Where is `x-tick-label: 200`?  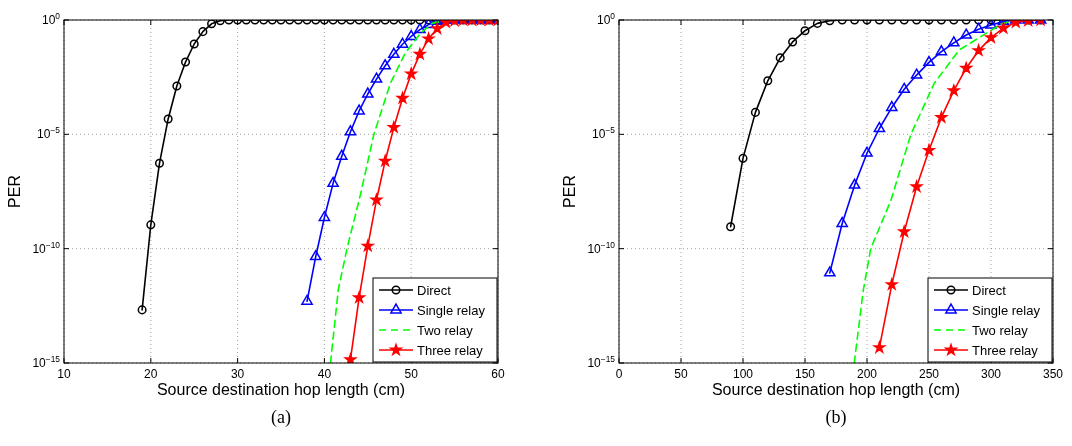 x-tick-label: 200 is located at coordinates (867, 374).